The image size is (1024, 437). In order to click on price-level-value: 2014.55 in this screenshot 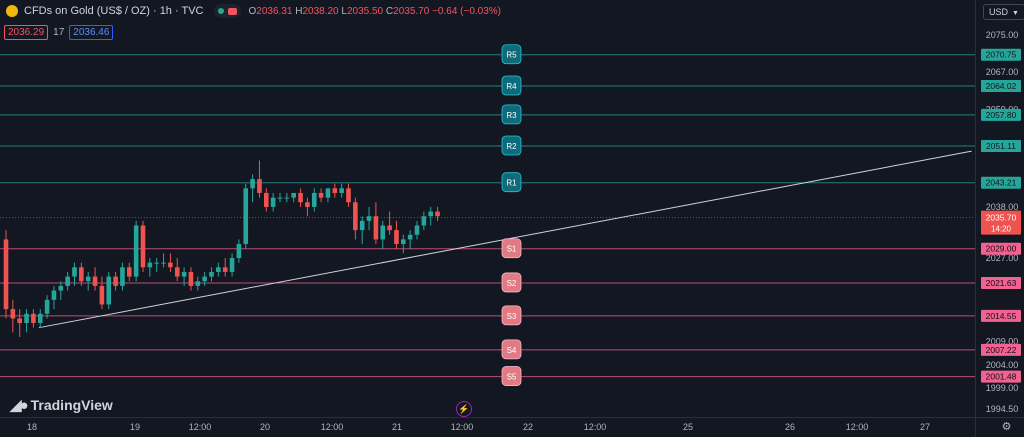, I will do `click(1001, 316)`.